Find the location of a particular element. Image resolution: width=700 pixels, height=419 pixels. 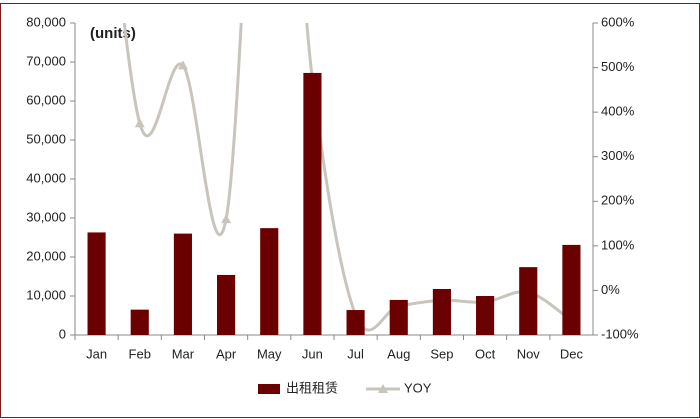

x-tick-label: Mar is located at coordinates (183, 353).